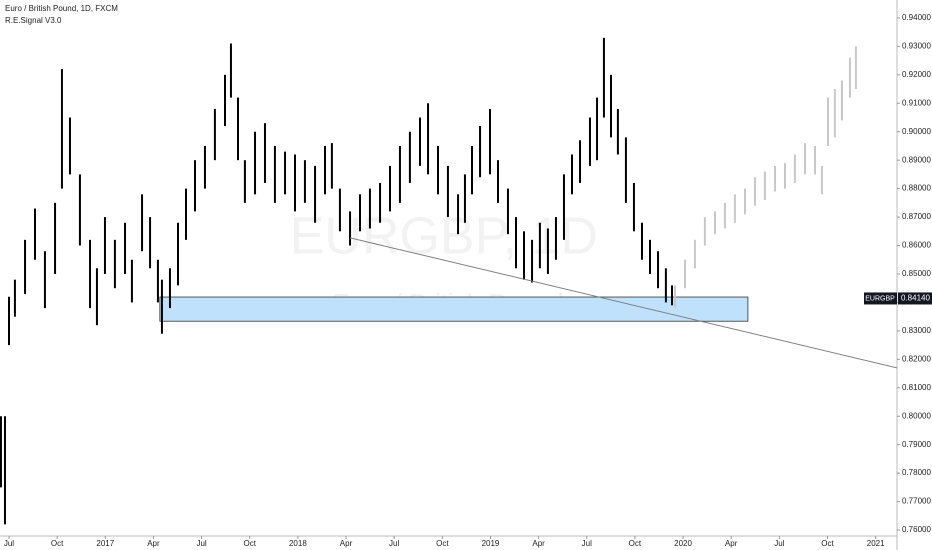  I want to click on last-price-symbol-box, so click(880, 298).